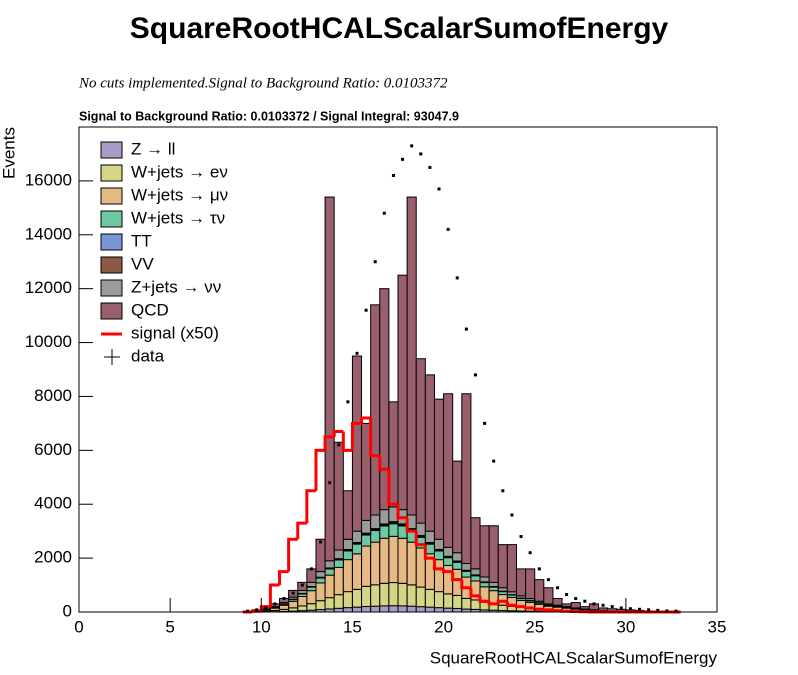 Image resolution: width=798 pixels, height=675 pixels. Describe the element at coordinates (717, 626) in the screenshot. I see `x-tick-label: 35` at that location.